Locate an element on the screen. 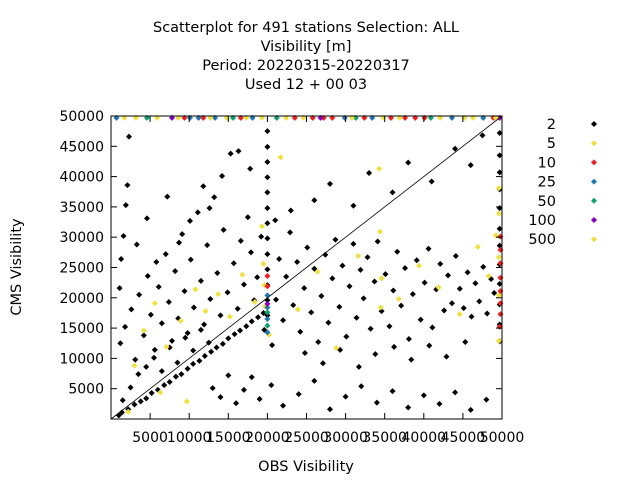 The height and width of the screenshot is (480, 640). x-tick-label: 20000 is located at coordinates (267, 438).